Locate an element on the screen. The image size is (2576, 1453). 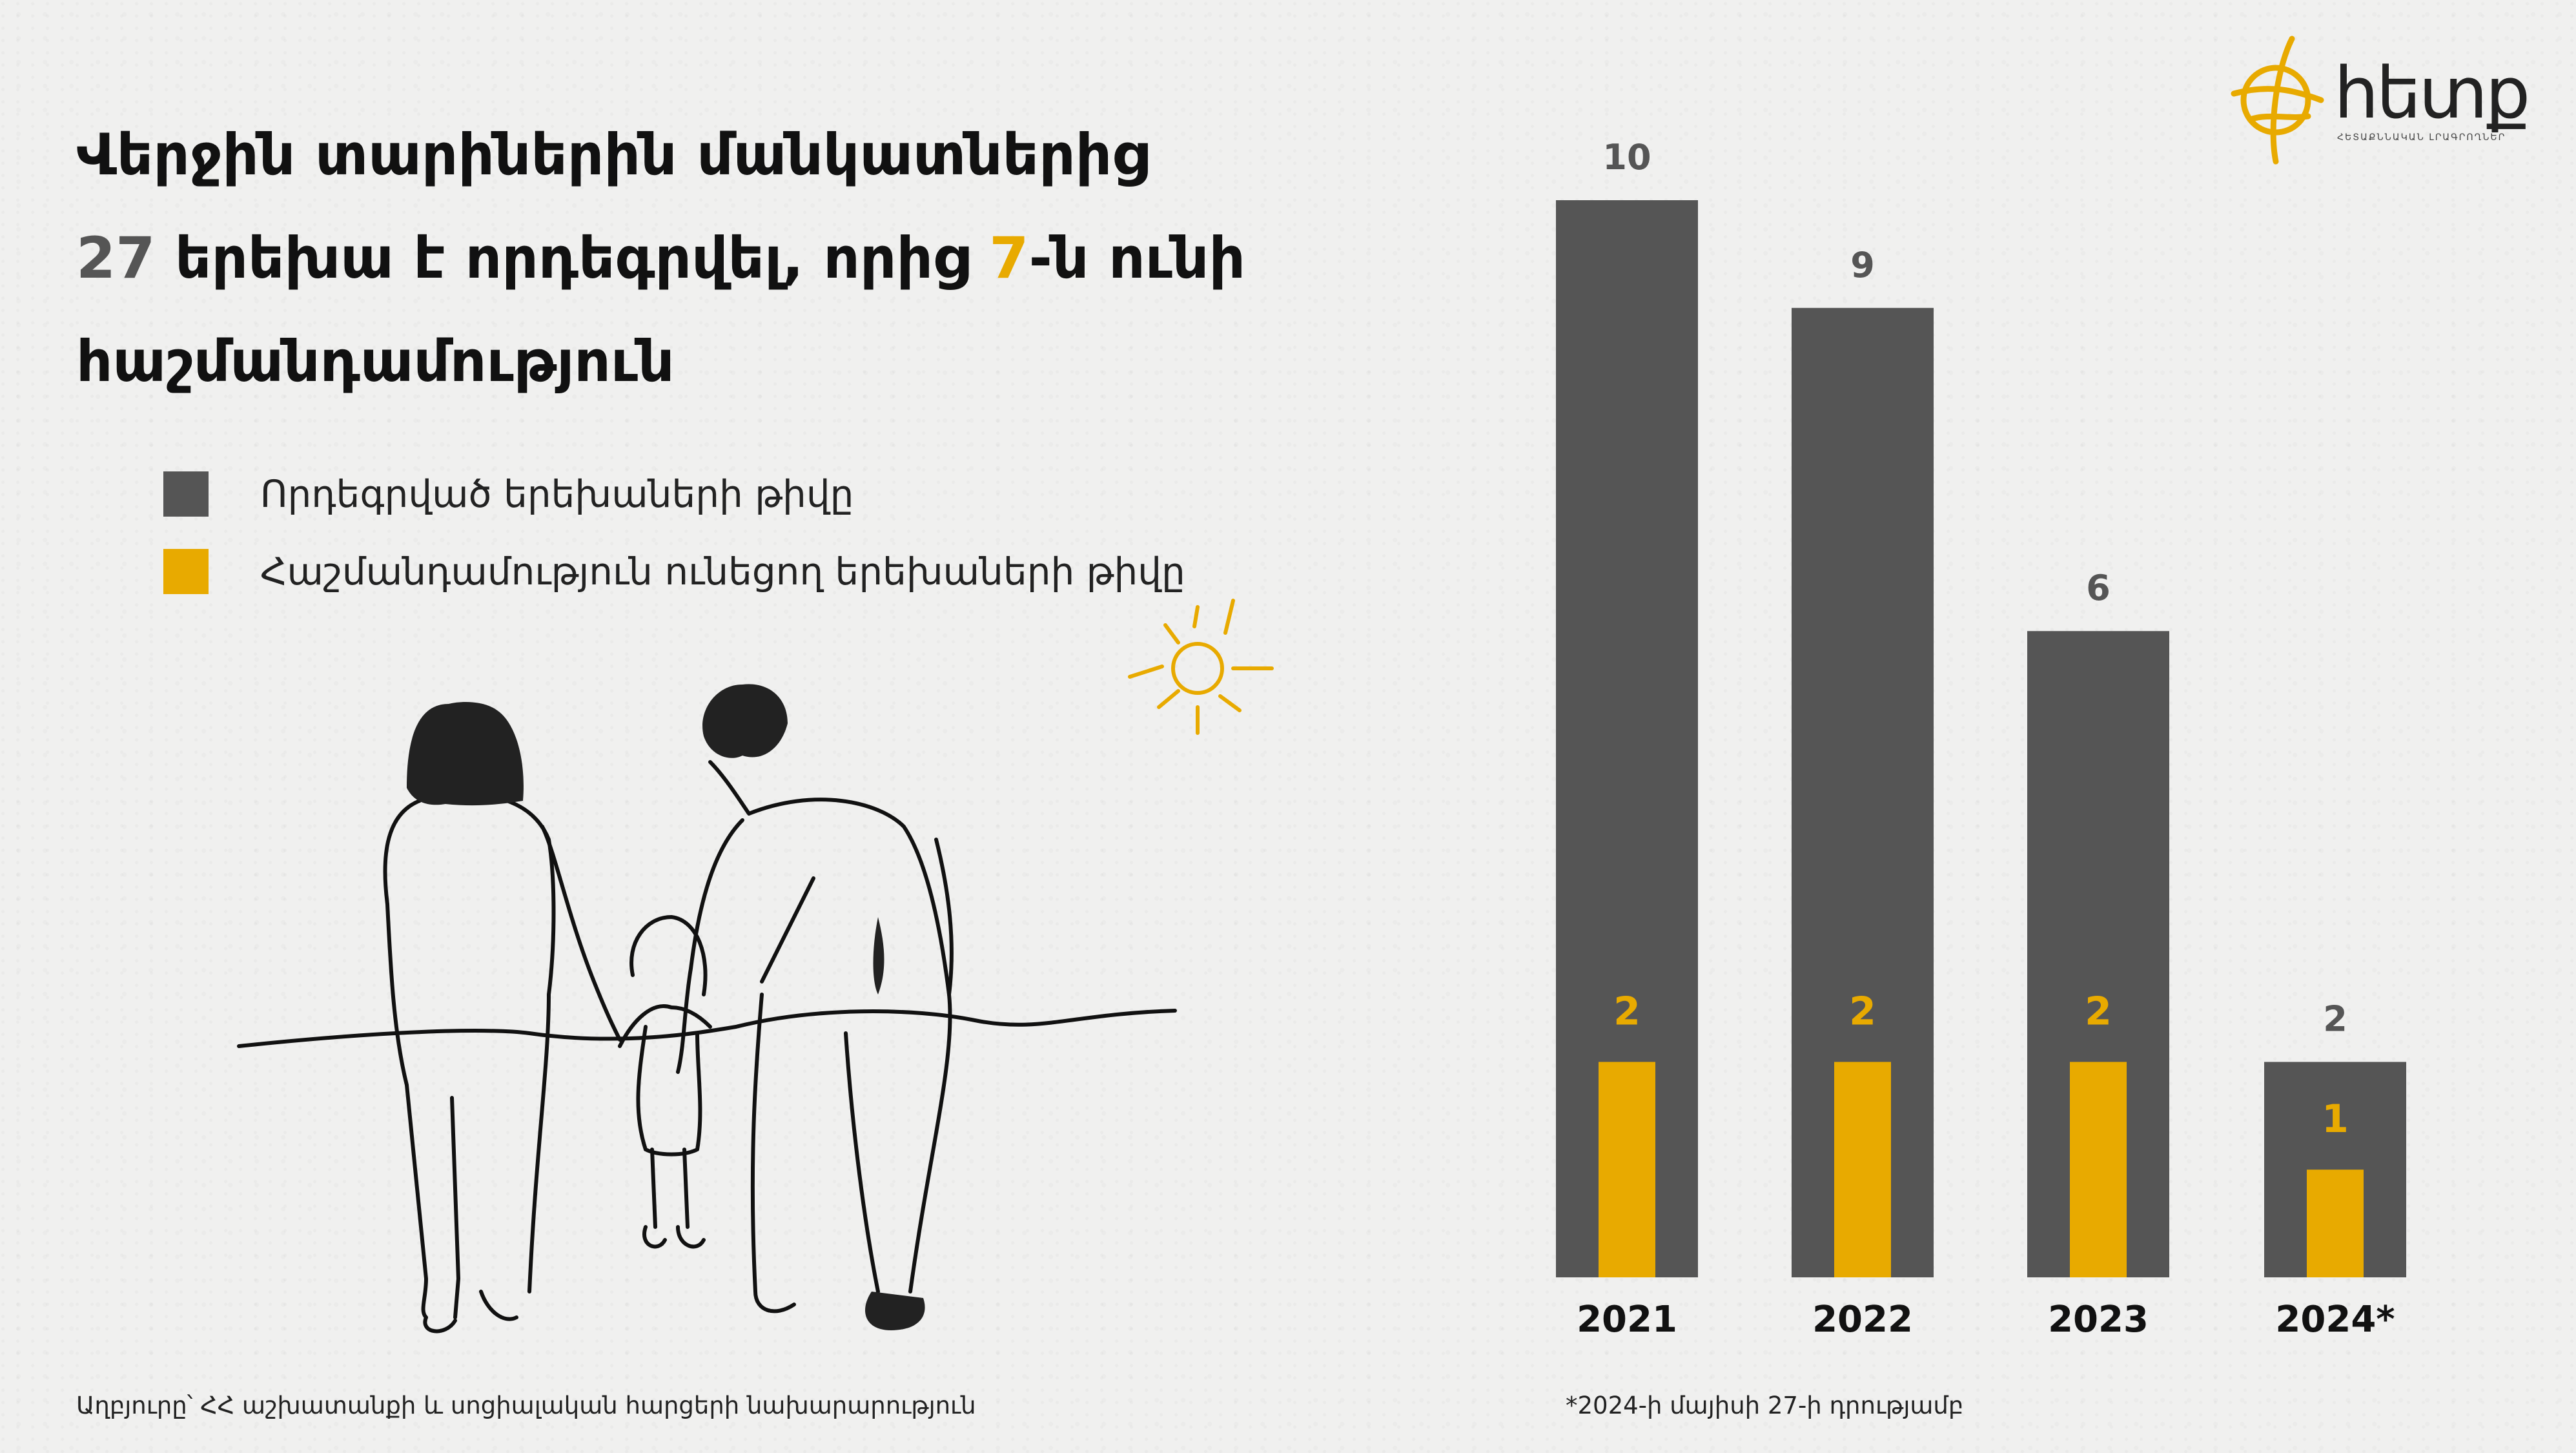
legend-swatch-disabled is located at coordinates (186, 571).